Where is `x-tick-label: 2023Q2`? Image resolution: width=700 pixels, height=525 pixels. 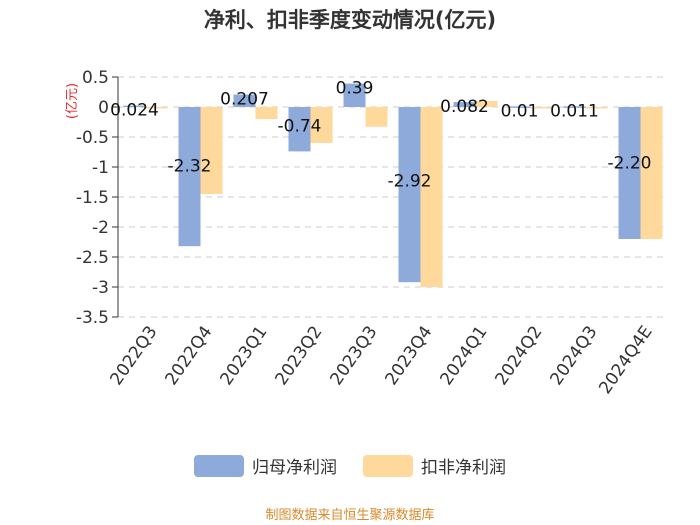
x-tick-label: 2023Q2 is located at coordinates (299, 355).